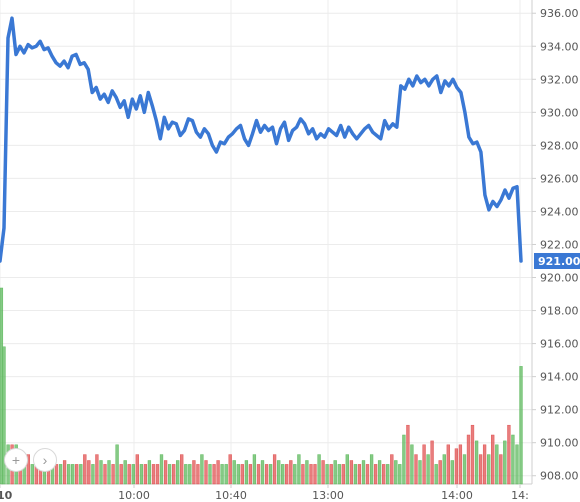 This screenshot has height=502, width=580. Describe the element at coordinates (559, 178) in the screenshot. I see `y-tick-label: 926.00` at that location.